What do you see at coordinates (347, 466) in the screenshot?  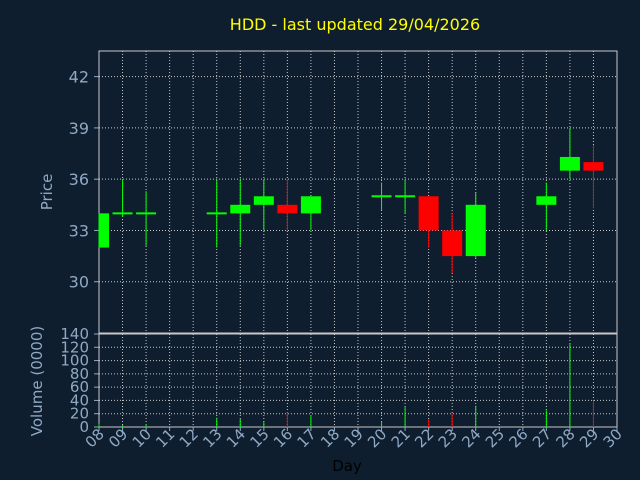 I see `x-axis-label: Day` at bounding box center [347, 466].